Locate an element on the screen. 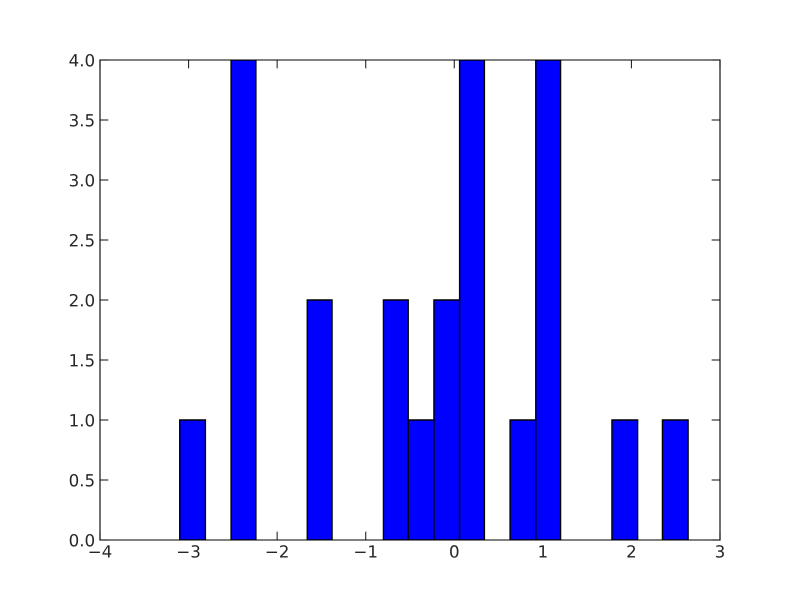  y-tick-label: 2.5 is located at coordinates (82, 240).